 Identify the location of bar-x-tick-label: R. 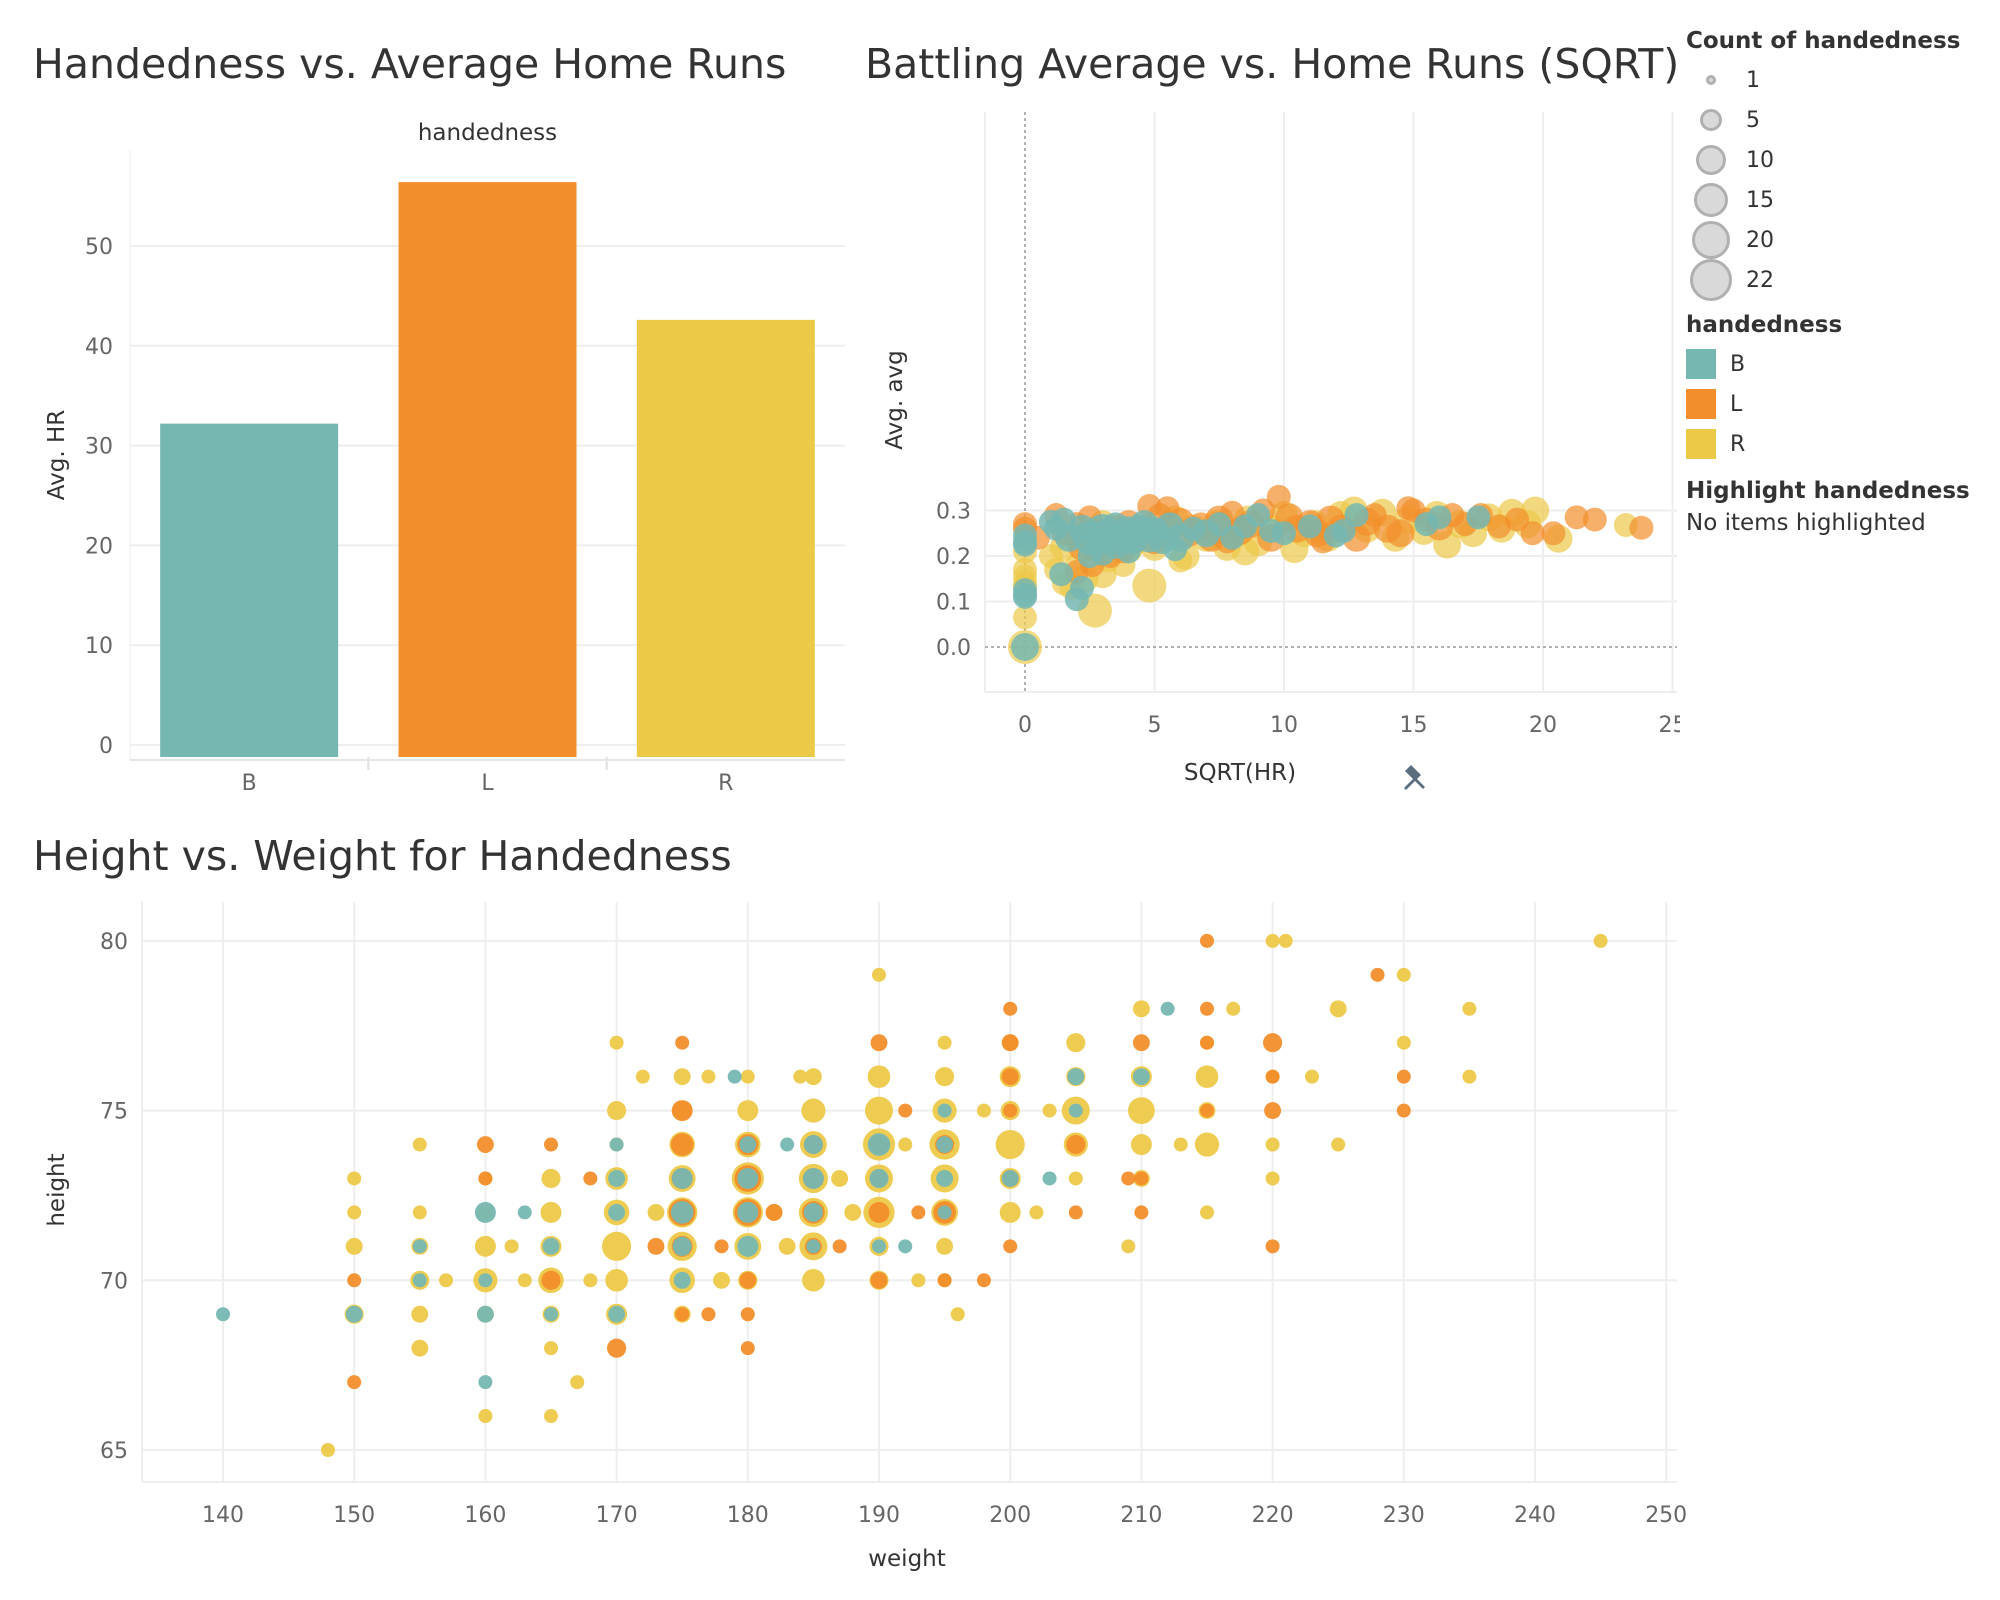
(725, 783).